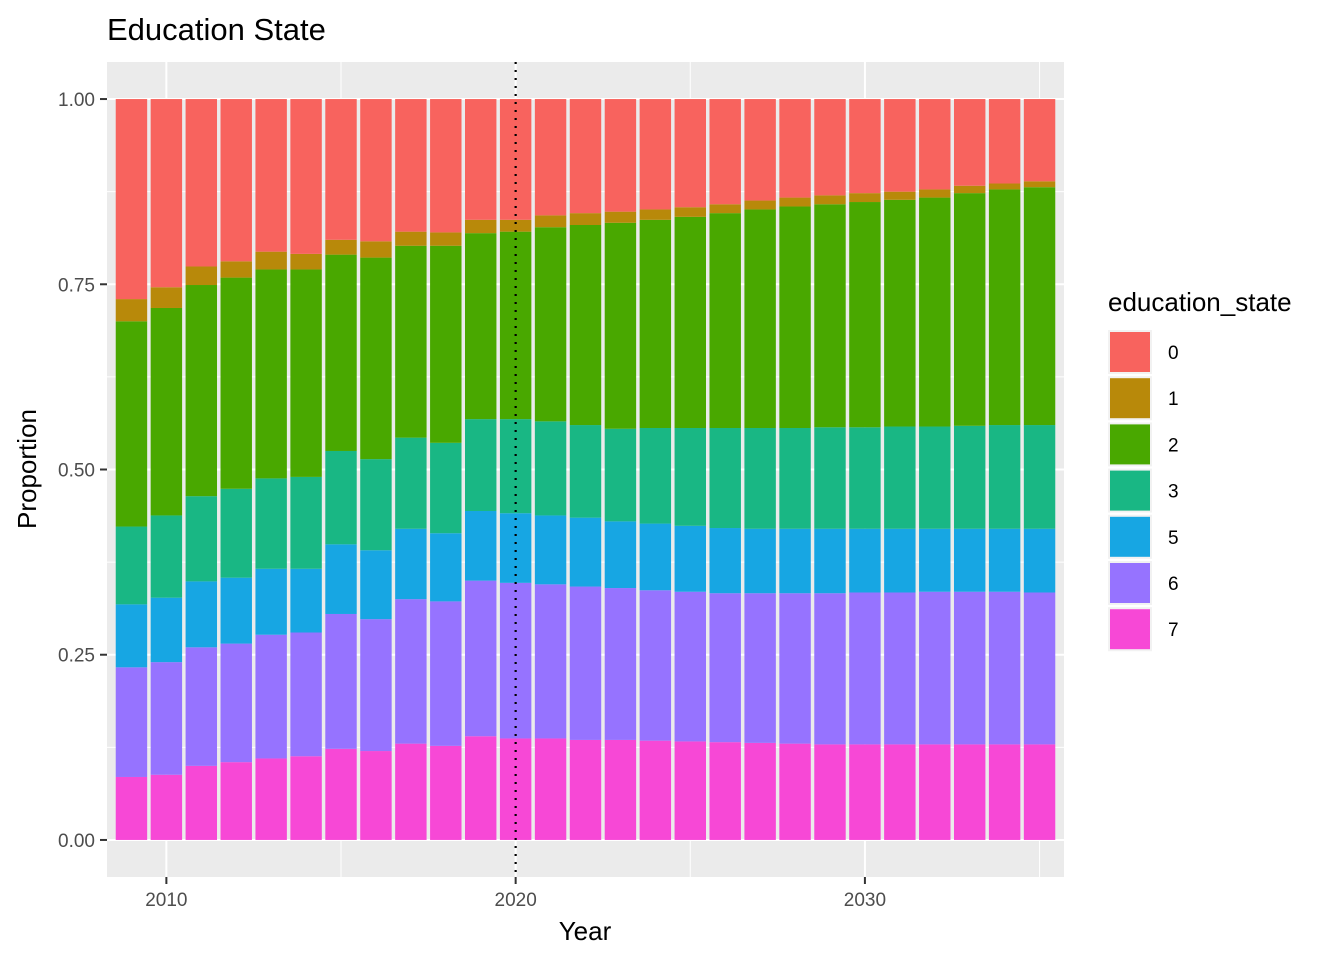 The height and width of the screenshot is (960, 1344). I want to click on x-tick-label: 2020, so click(516, 900).